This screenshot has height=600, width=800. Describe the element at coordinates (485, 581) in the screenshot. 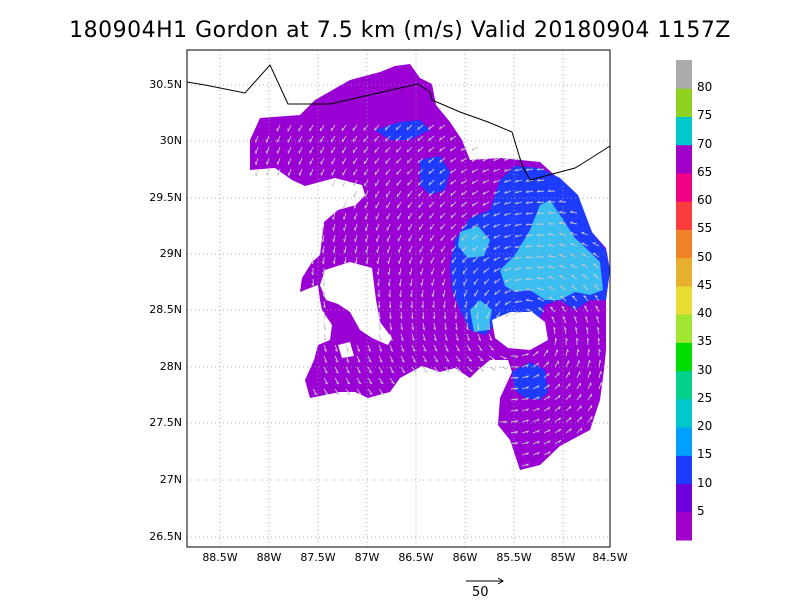

I see `reference-vector` at that location.